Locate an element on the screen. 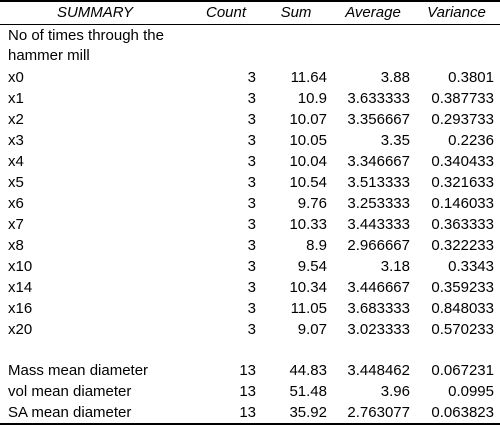 This screenshot has width=500, height=425. spacer-row is located at coordinates (250, 350).